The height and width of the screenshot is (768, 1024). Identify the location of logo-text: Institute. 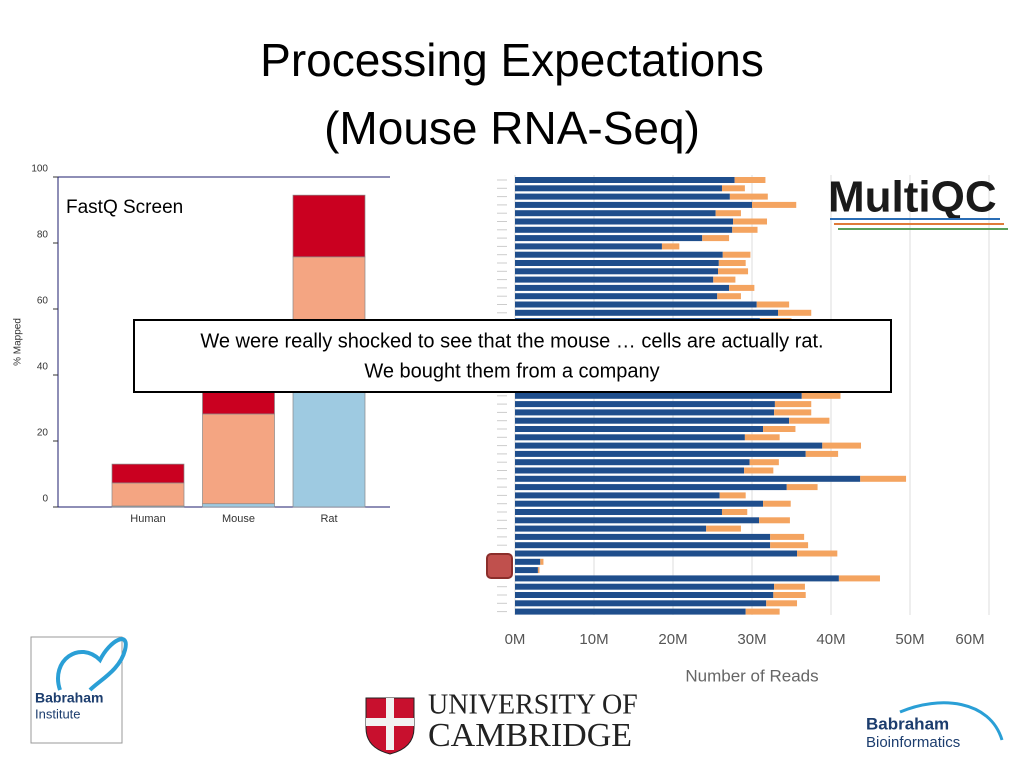
(58, 713).